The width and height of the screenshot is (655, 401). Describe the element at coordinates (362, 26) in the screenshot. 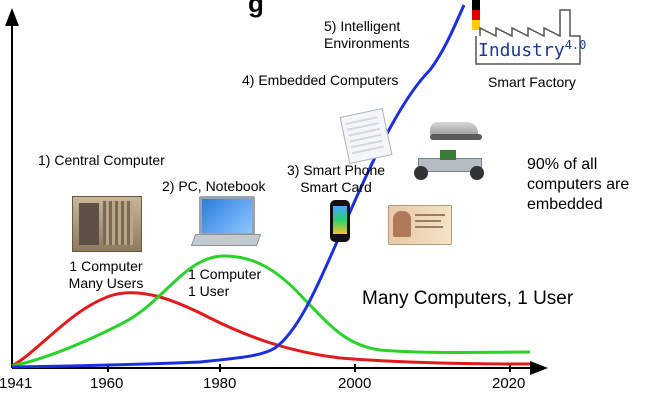

I see `stage-label-ie-line1: 5) Intelligent` at that location.